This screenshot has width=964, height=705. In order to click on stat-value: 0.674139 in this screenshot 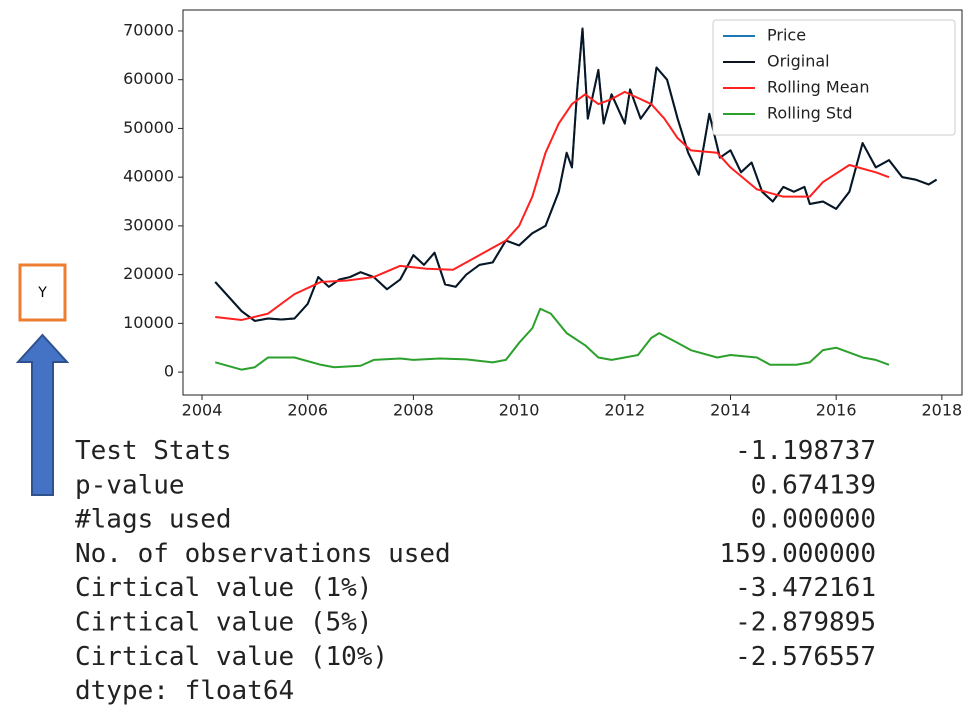, I will do `click(813, 485)`.